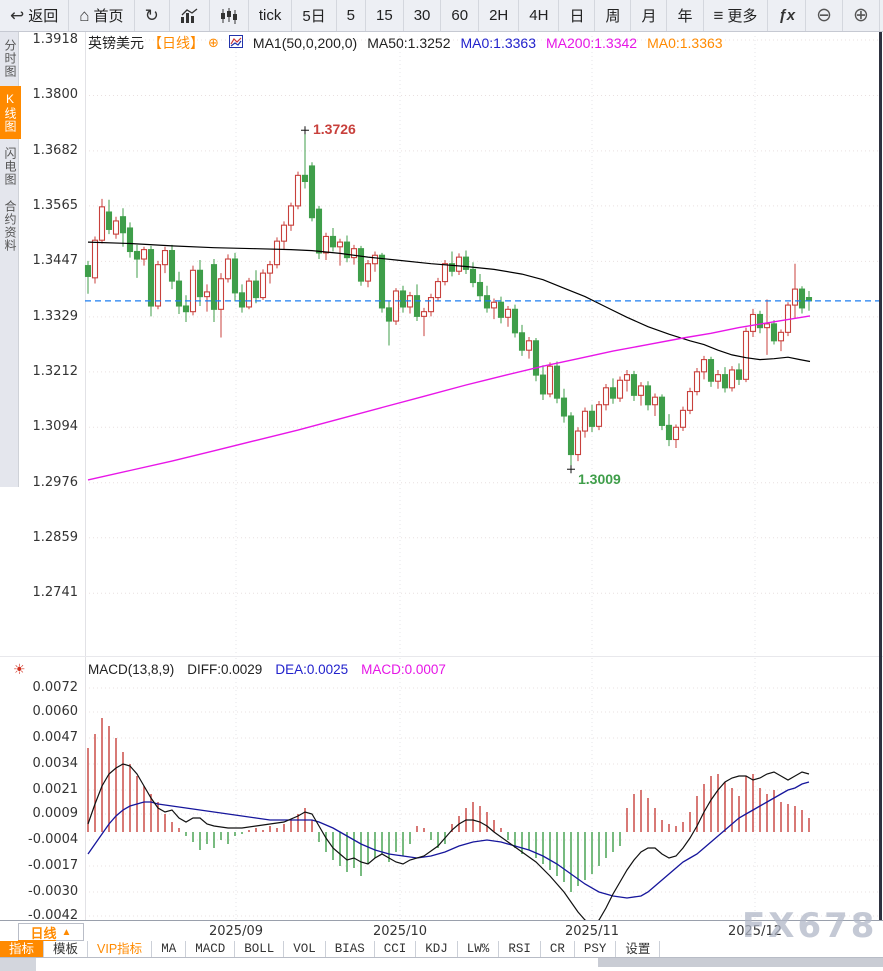  What do you see at coordinates (55, 687) in the screenshot?
I see `macd-y-axis-label: 0.0072` at bounding box center [55, 687].